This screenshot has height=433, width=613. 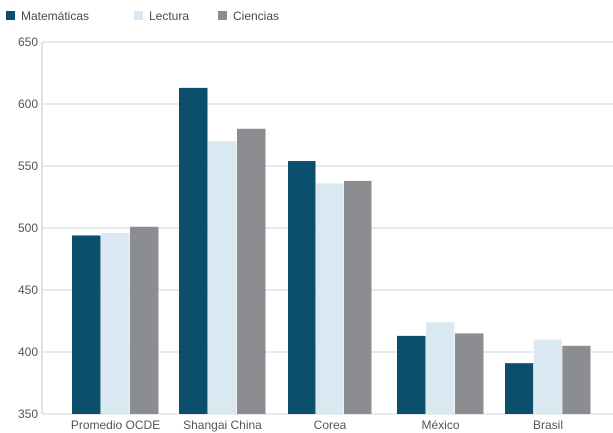 I want to click on y-tick-label: 550, so click(x=28, y=166).